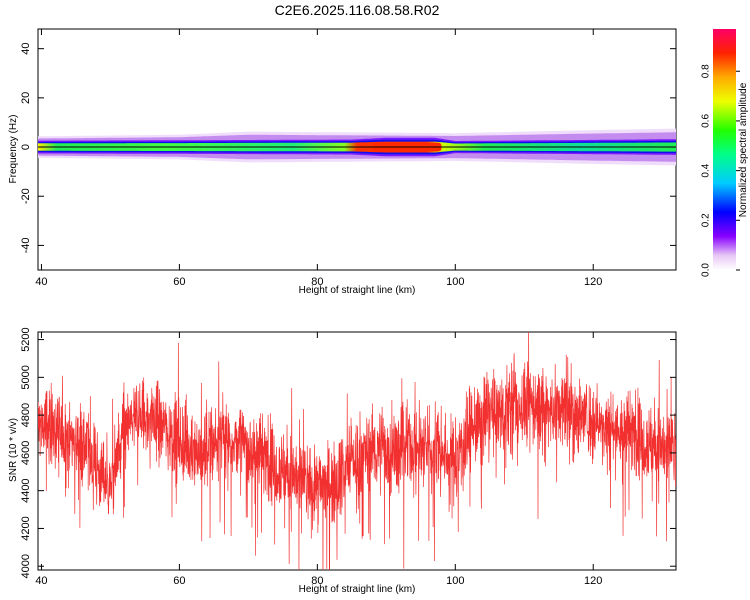 This screenshot has height=600, width=750. Describe the element at coordinates (26, 245) in the screenshot. I see `spec-y-tick-label: -40` at that location.